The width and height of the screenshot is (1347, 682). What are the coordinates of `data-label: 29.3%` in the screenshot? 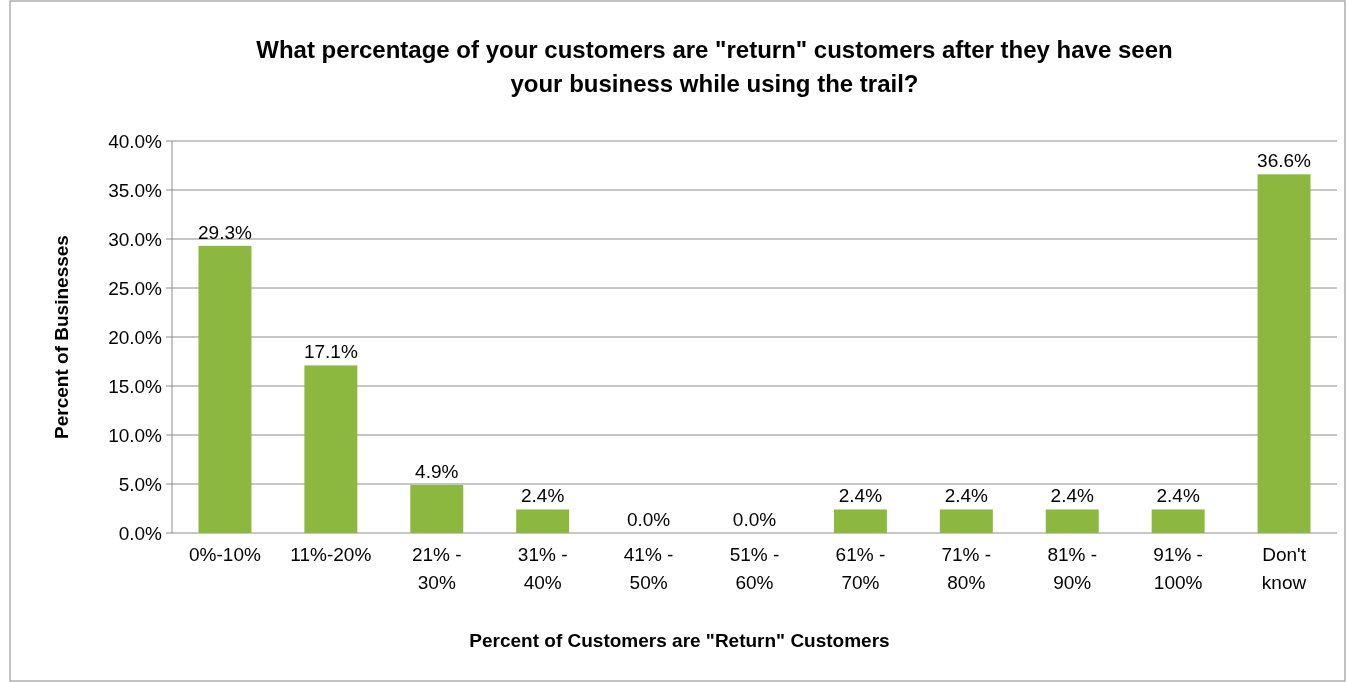 It's located at (225, 232).